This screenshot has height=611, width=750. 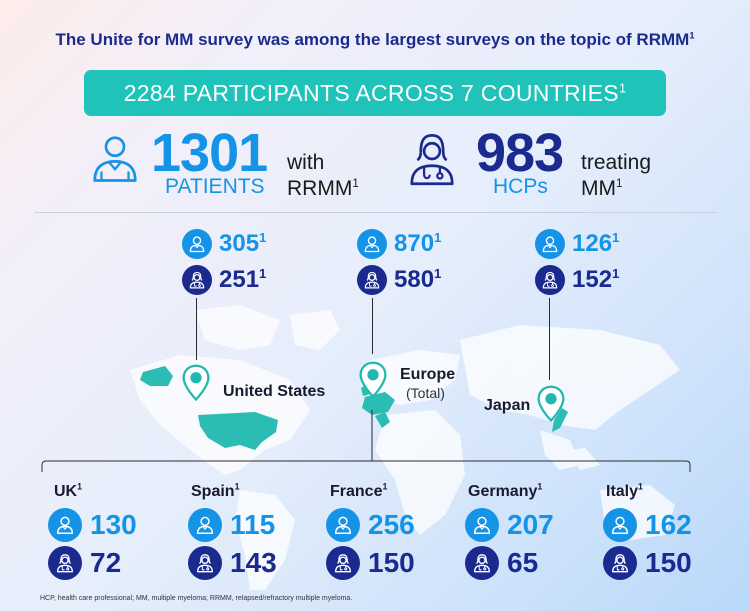 What do you see at coordinates (215, 186) in the screenshot?
I see `patients-label: PATIENTS` at bounding box center [215, 186].